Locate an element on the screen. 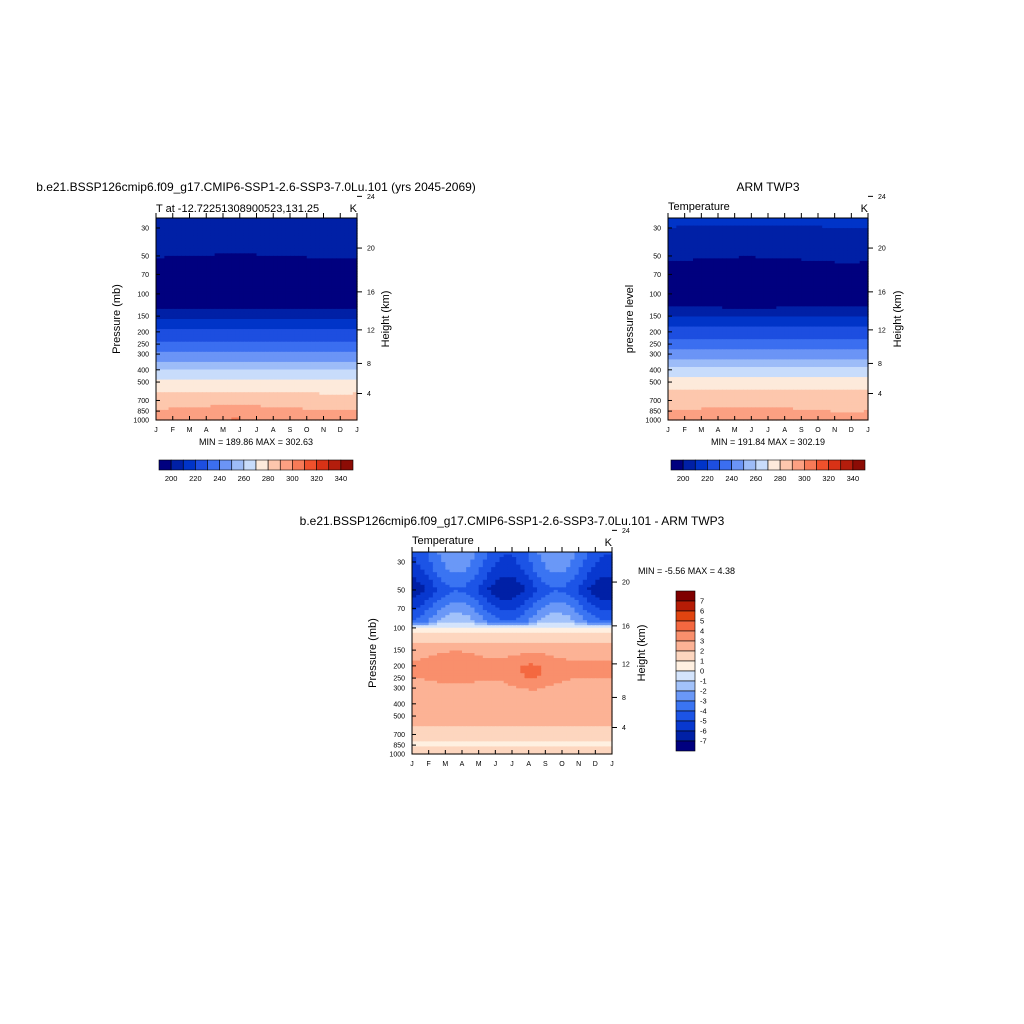  y2-tick-label: 24 is located at coordinates (371, 197).